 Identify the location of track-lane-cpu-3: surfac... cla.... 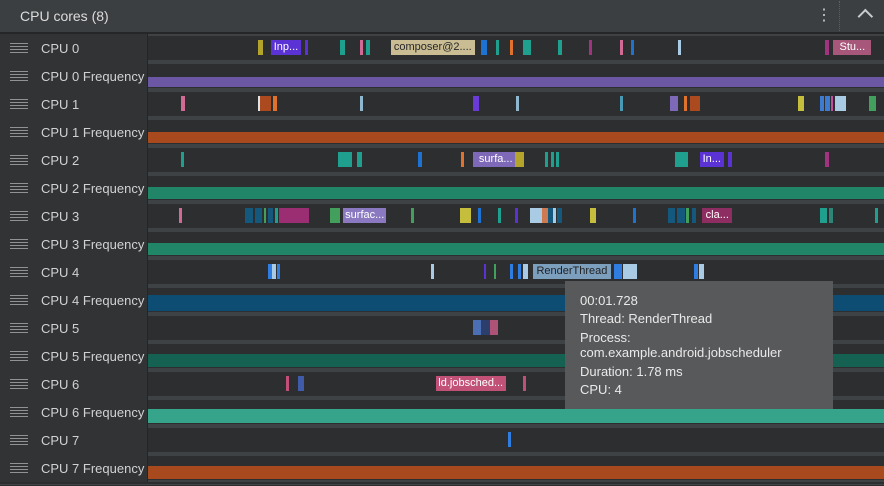
(516, 216).